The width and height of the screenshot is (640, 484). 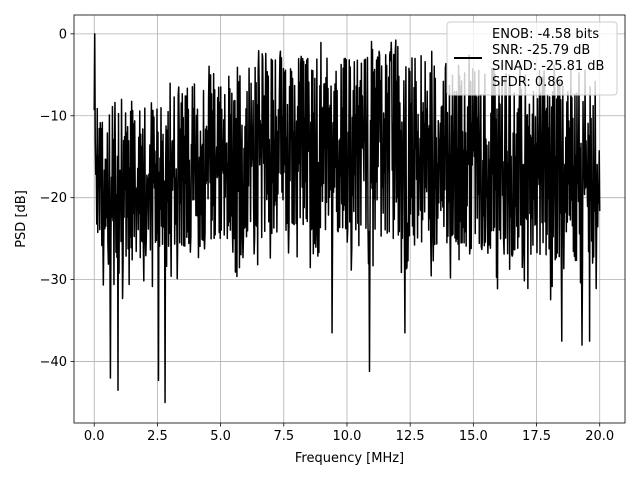 I want to click on x-tick-label: 2.5, so click(x=157, y=436).